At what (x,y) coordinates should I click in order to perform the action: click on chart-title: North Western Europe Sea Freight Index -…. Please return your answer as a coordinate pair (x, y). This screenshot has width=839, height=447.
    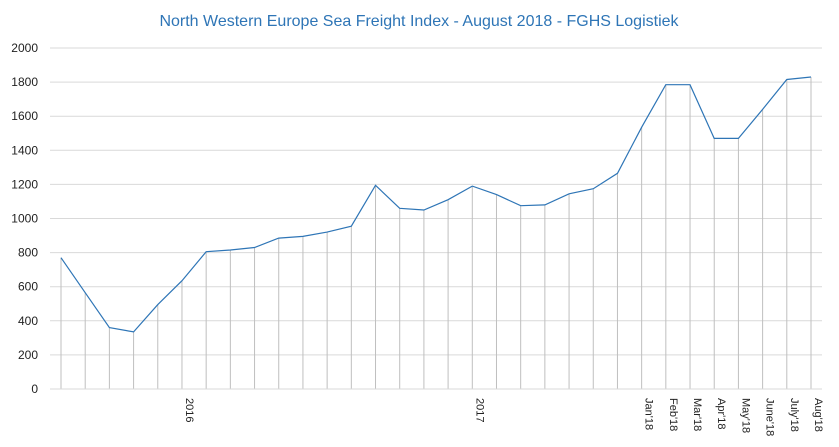
    Looking at the image, I should click on (419, 21).